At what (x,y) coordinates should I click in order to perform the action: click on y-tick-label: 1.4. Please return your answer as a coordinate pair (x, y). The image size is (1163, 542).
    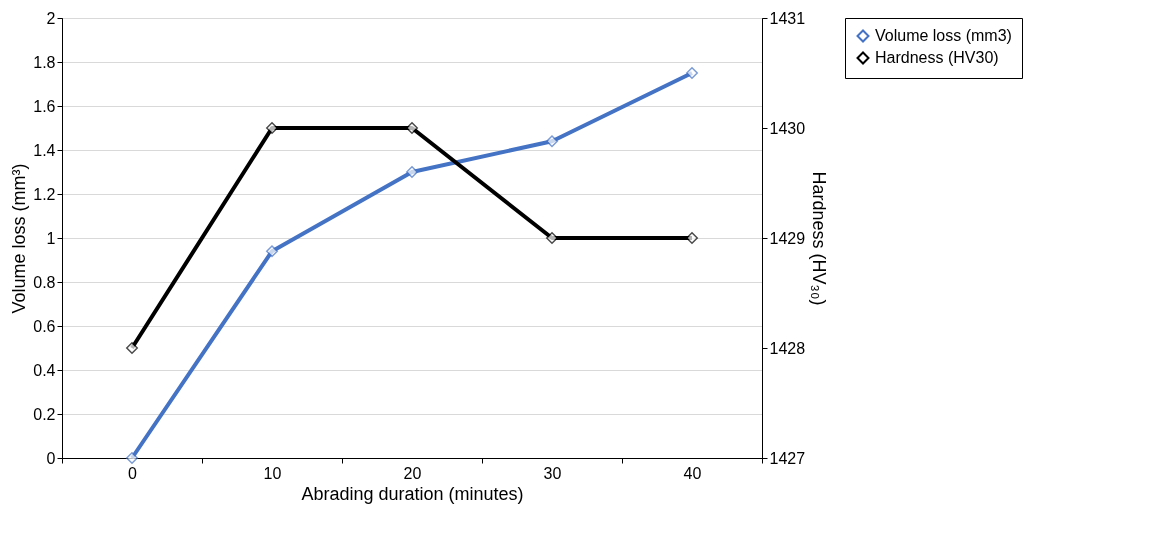
    Looking at the image, I should click on (44, 150).